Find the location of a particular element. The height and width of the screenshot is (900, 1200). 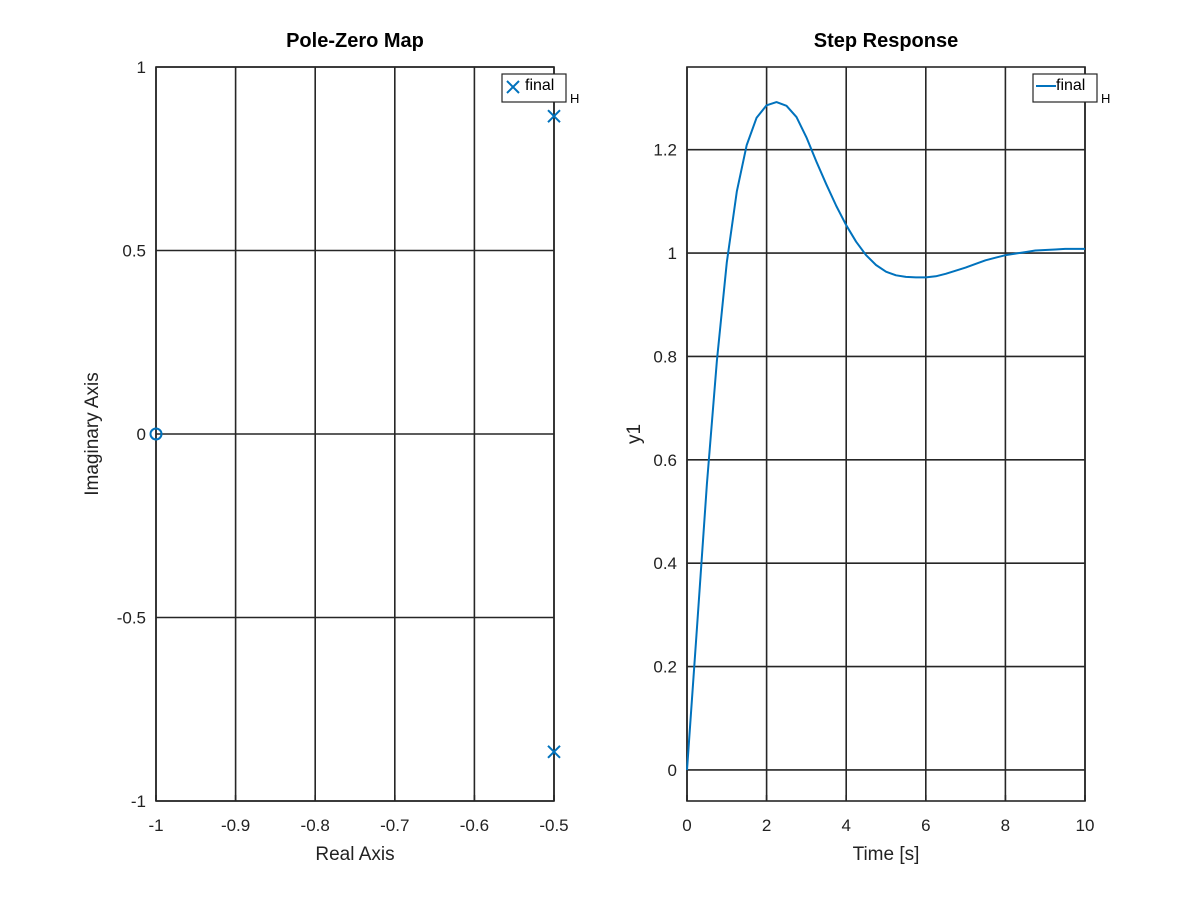

pole-zero-title: Pole-Zero Map is located at coordinates (355, 41).